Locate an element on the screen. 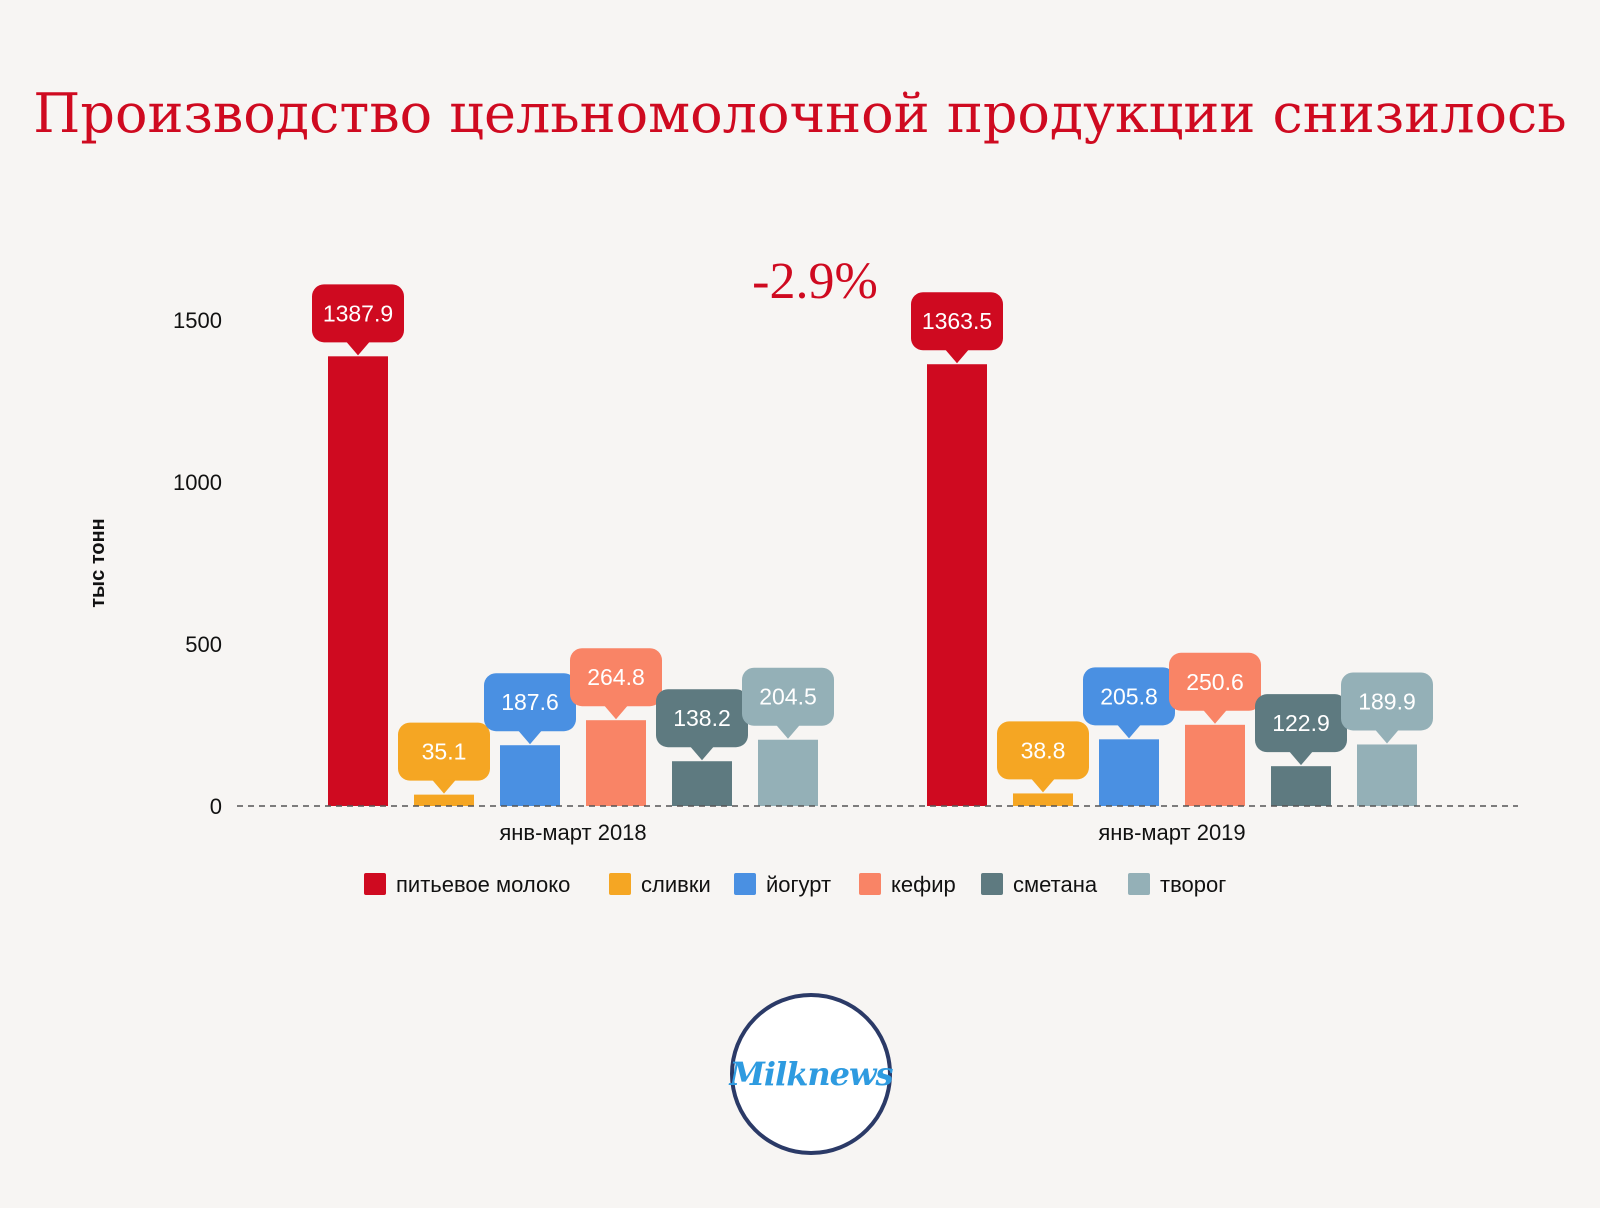  logo-text: Milknews is located at coordinates (811, 1074).